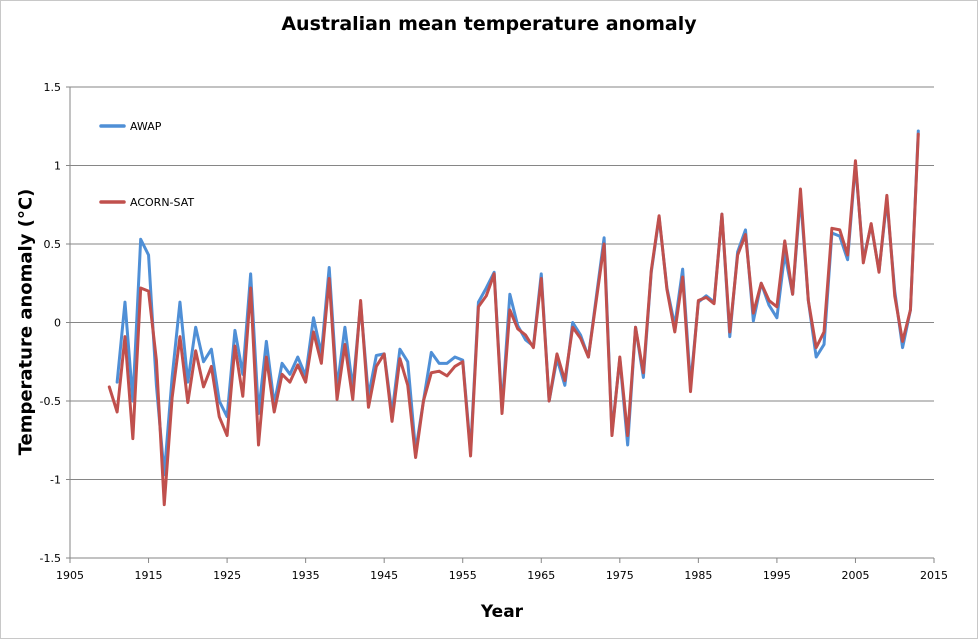 The image size is (978, 639). What do you see at coordinates (70, 575) in the screenshot?
I see `x-tick-label: 1905` at bounding box center [70, 575].